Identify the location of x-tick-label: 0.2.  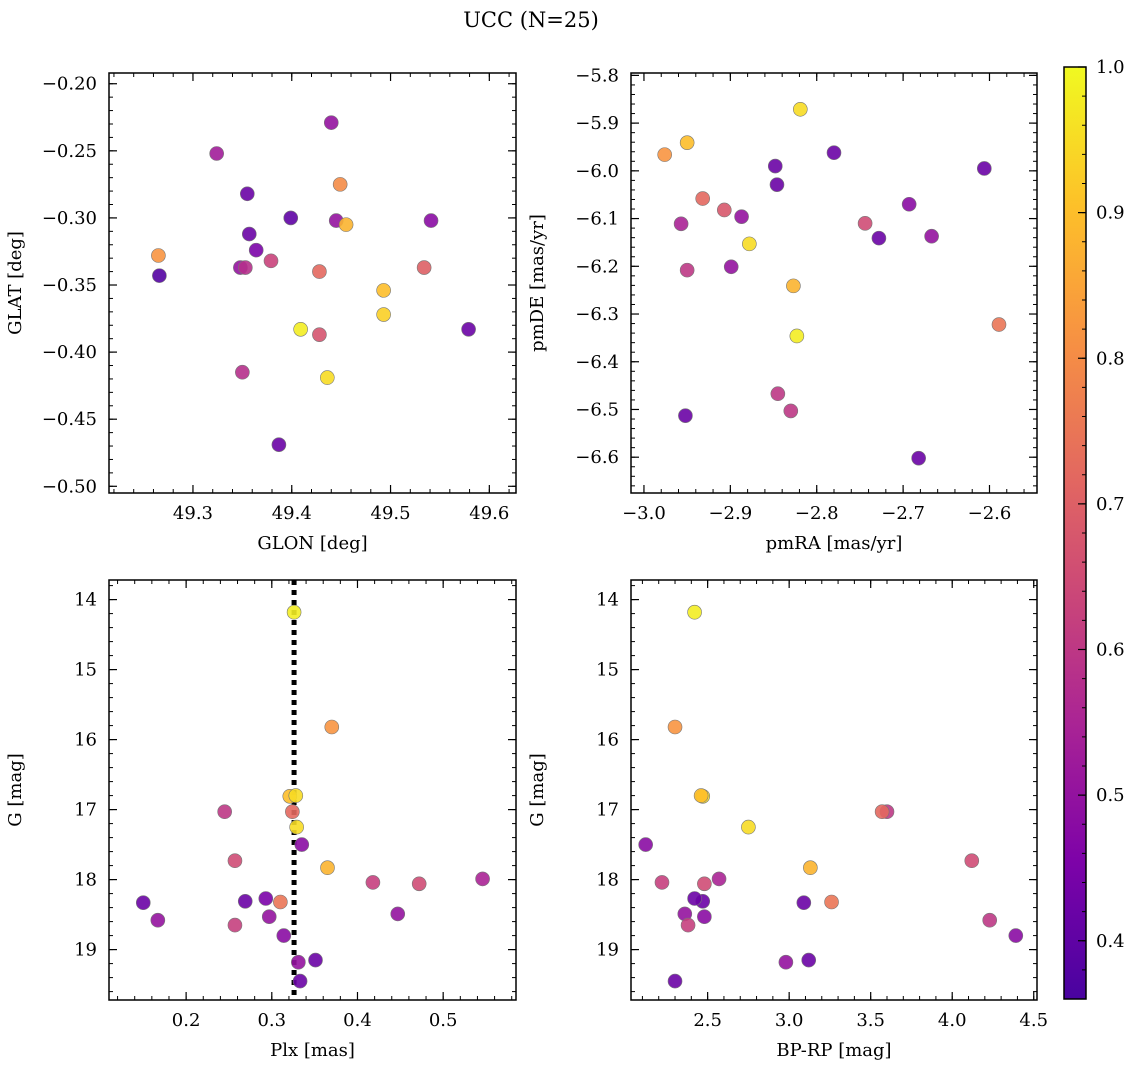
(186, 1020).